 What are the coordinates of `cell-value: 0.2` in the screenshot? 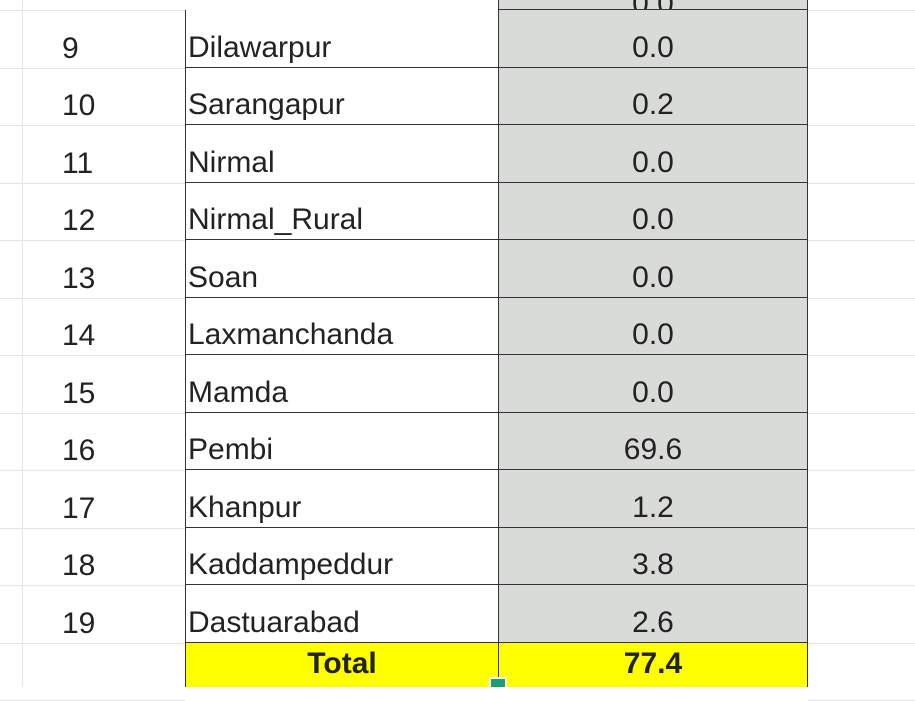 It's located at (653, 96).